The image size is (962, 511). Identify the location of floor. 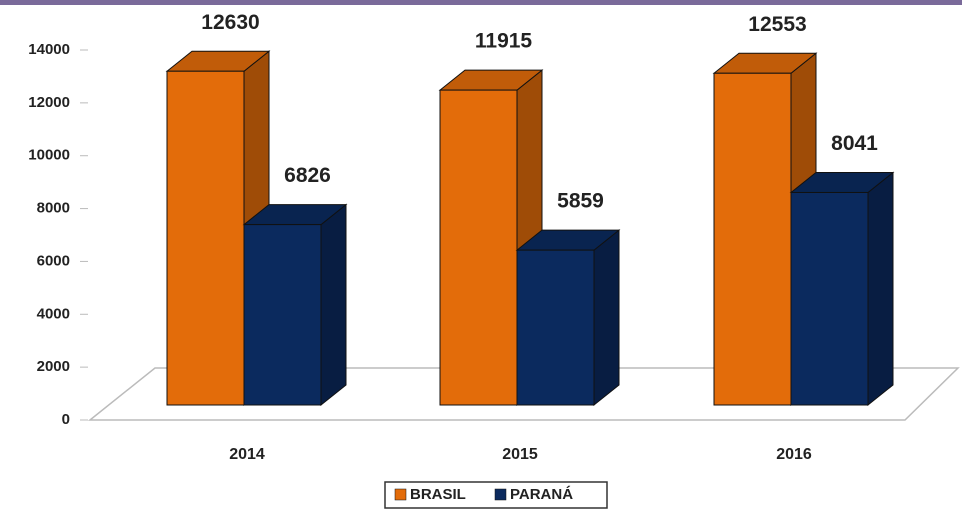
(523, 394).